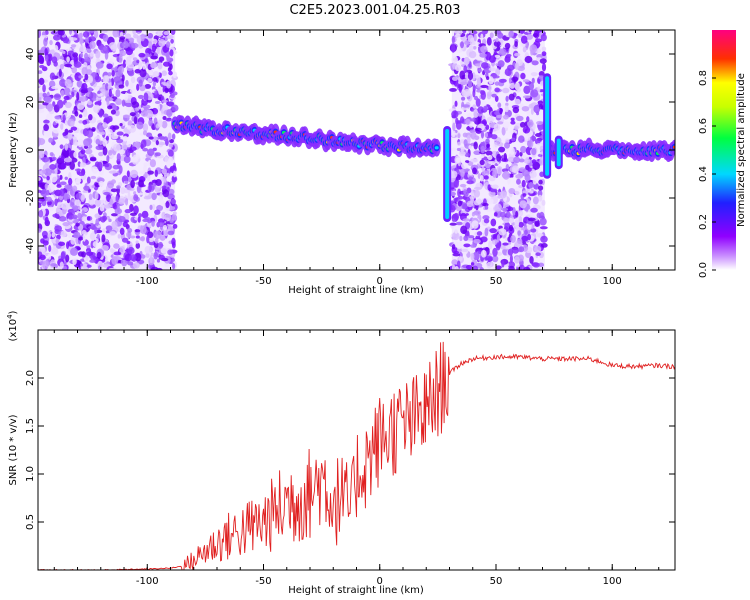  What do you see at coordinates (356, 590) in the screenshot?
I see `snr-x-label: Height of straight line (km)` at bounding box center [356, 590].